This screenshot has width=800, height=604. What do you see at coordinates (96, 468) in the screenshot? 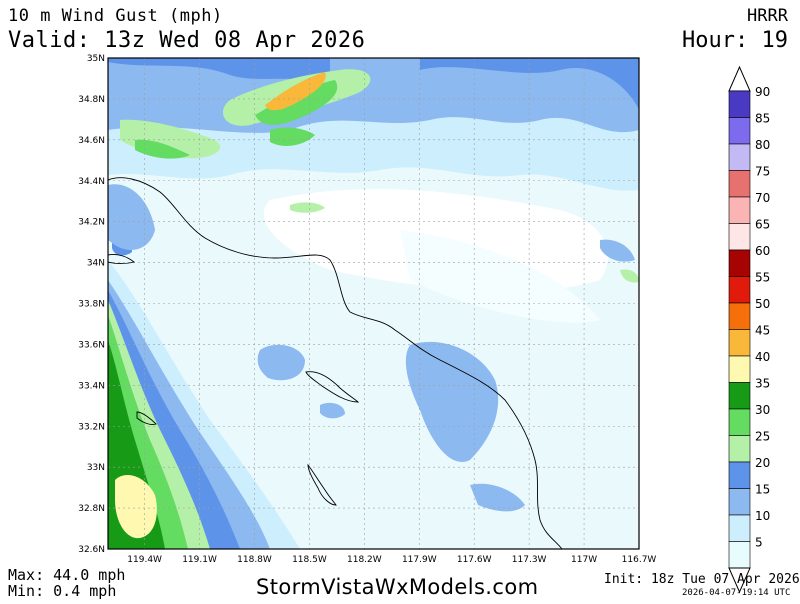
I see `lat-label: 33N` at bounding box center [96, 468].